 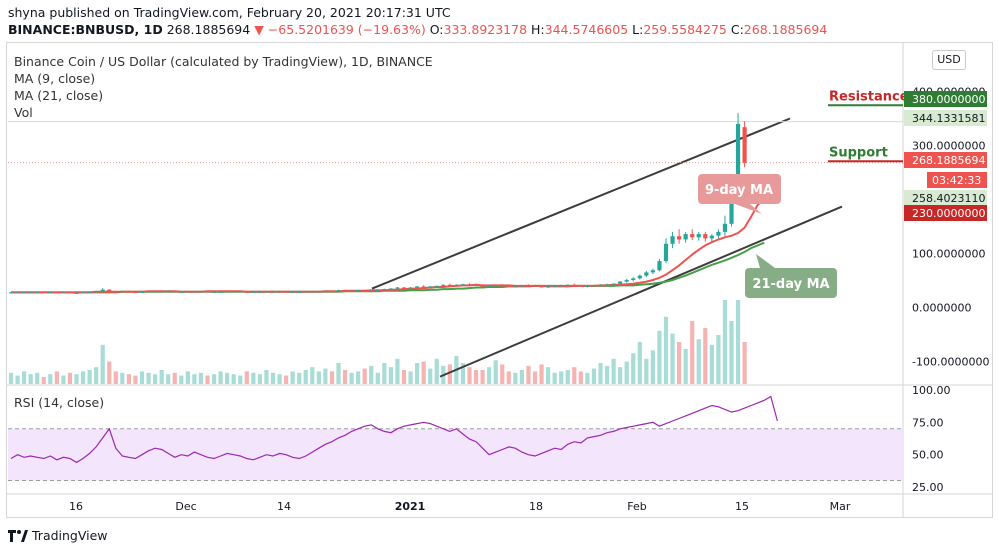 What do you see at coordinates (948, 254) in the screenshot?
I see `y-tick-label: 100.0000000` at bounding box center [948, 254].